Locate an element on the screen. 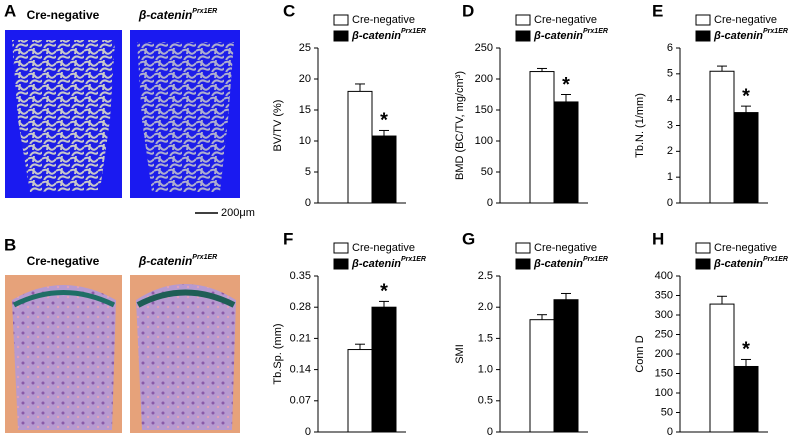 The height and width of the screenshot is (440, 800). scale-label: 200μm is located at coordinates (238, 213).